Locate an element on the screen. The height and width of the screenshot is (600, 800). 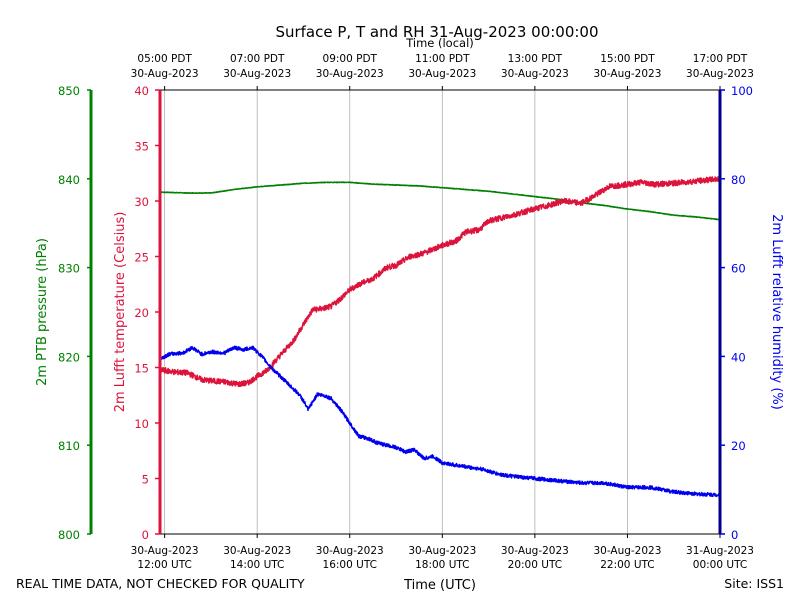
temperature-tick-label: 15 is located at coordinates (141, 369).